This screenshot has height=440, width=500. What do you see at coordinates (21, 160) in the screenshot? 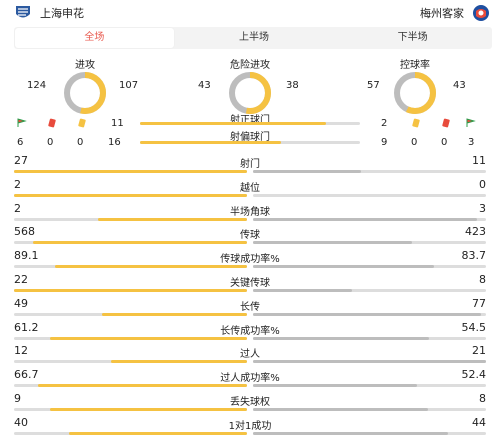
I see `stat-home-value: 27` at bounding box center [21, 160].